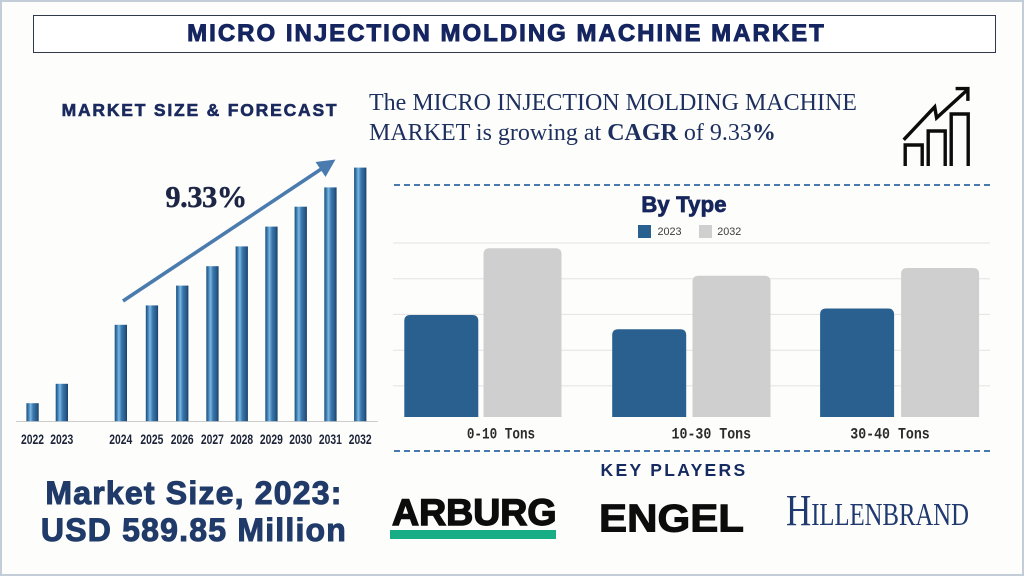  I want to click on svg-text: 2030, so click(300, 439).